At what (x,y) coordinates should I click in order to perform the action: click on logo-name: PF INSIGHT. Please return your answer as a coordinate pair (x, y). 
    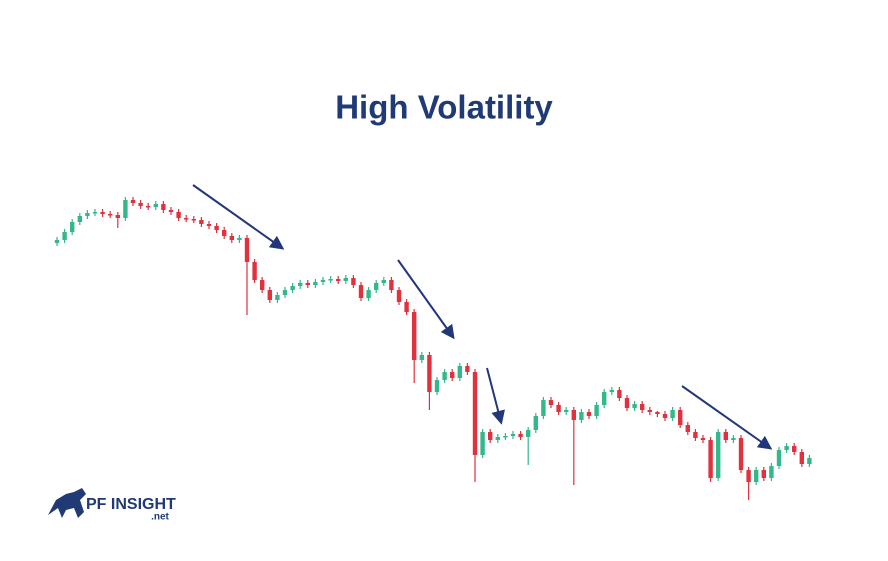
    Looking at the image, I should click on (131, 504).